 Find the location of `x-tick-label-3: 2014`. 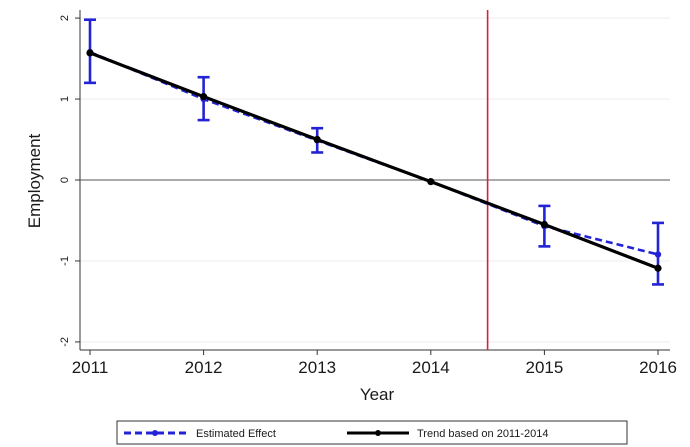

x-tick-label-3: 2014 is located at coordinates (431, 367).